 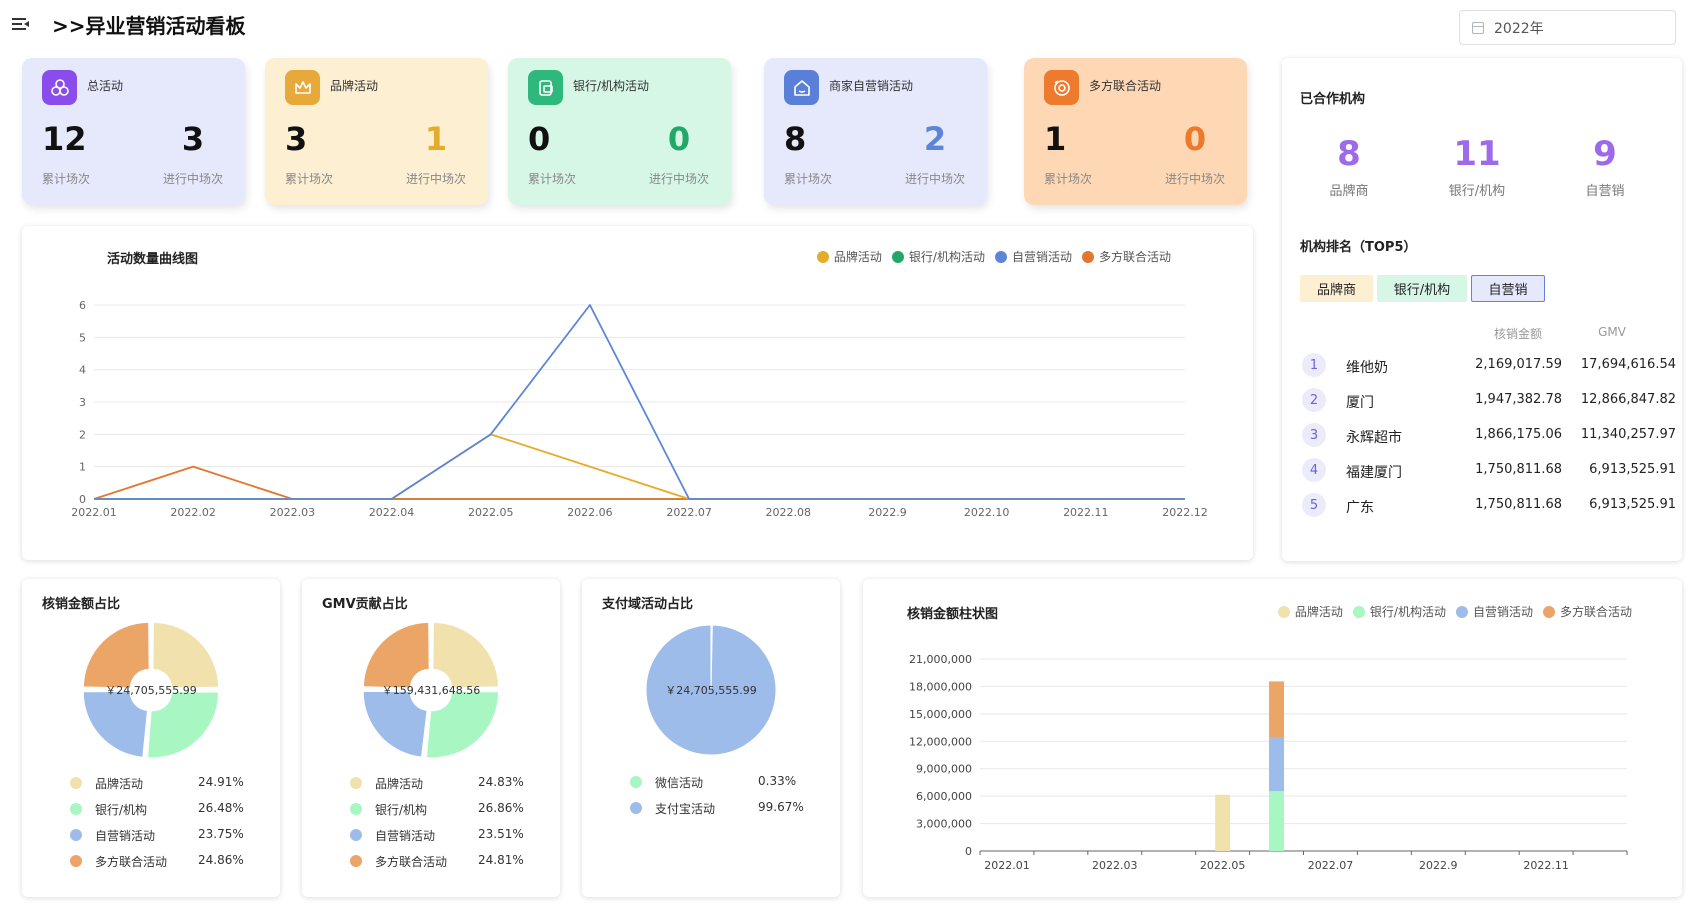 I want to click on pie-writeoff-chart: ￥24,705,555.99, so click(x=151, y=690).